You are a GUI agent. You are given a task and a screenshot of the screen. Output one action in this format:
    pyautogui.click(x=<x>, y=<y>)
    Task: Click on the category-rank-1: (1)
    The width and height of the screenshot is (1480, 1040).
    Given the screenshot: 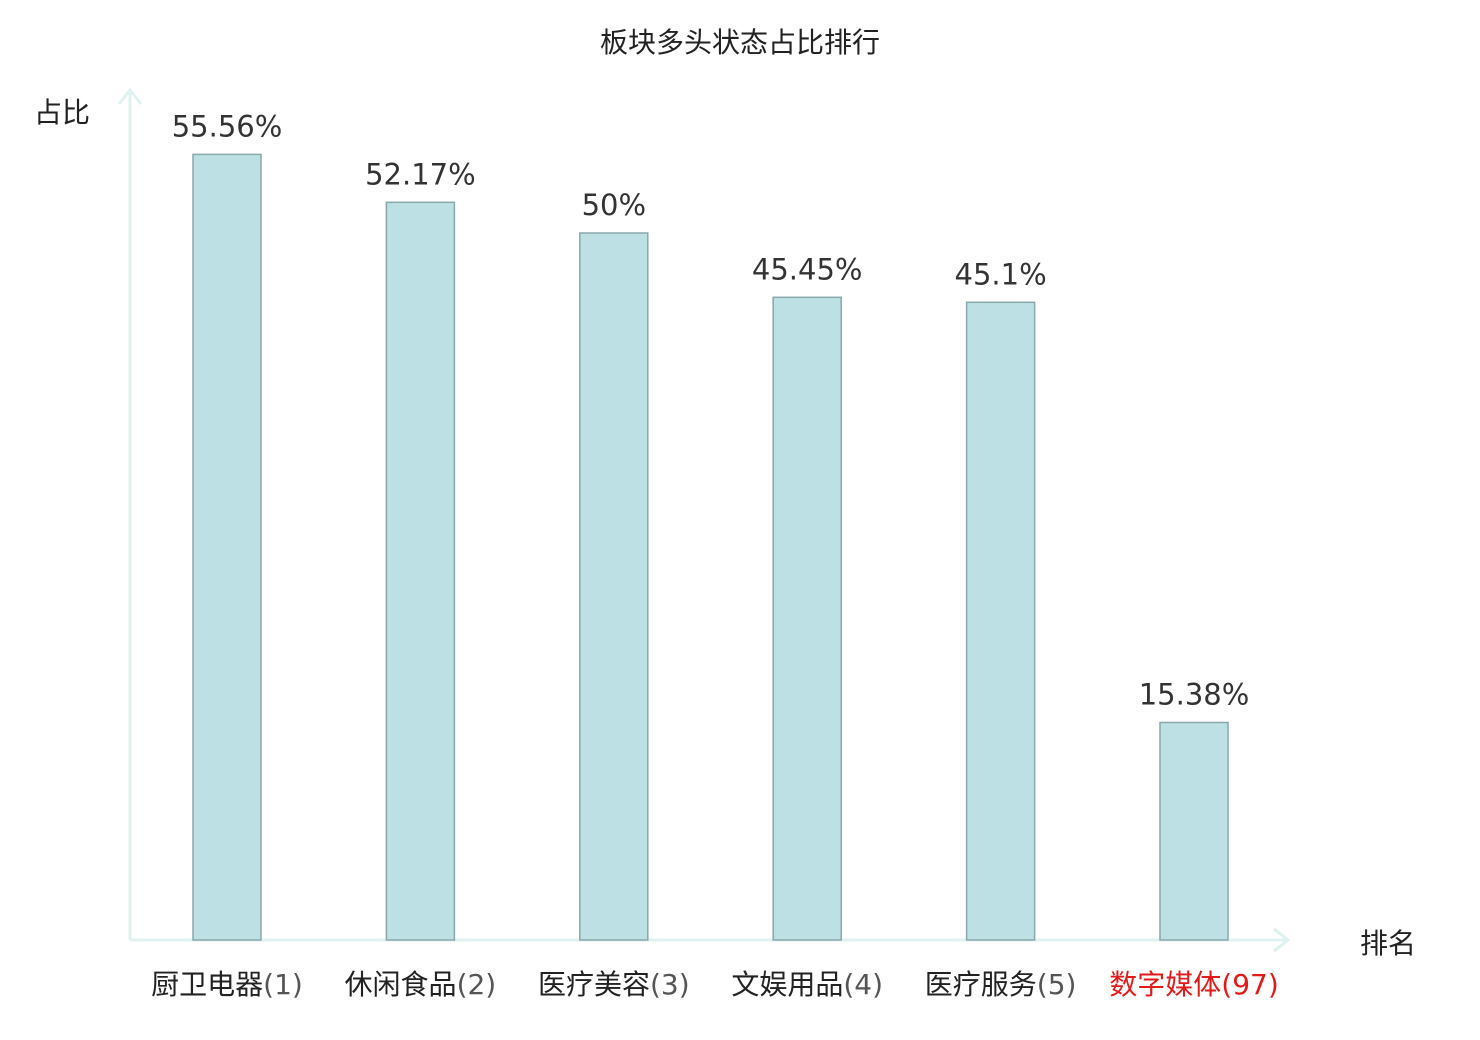 What is the action you would take?
    pyautogui.click(x=283, y=984)
    